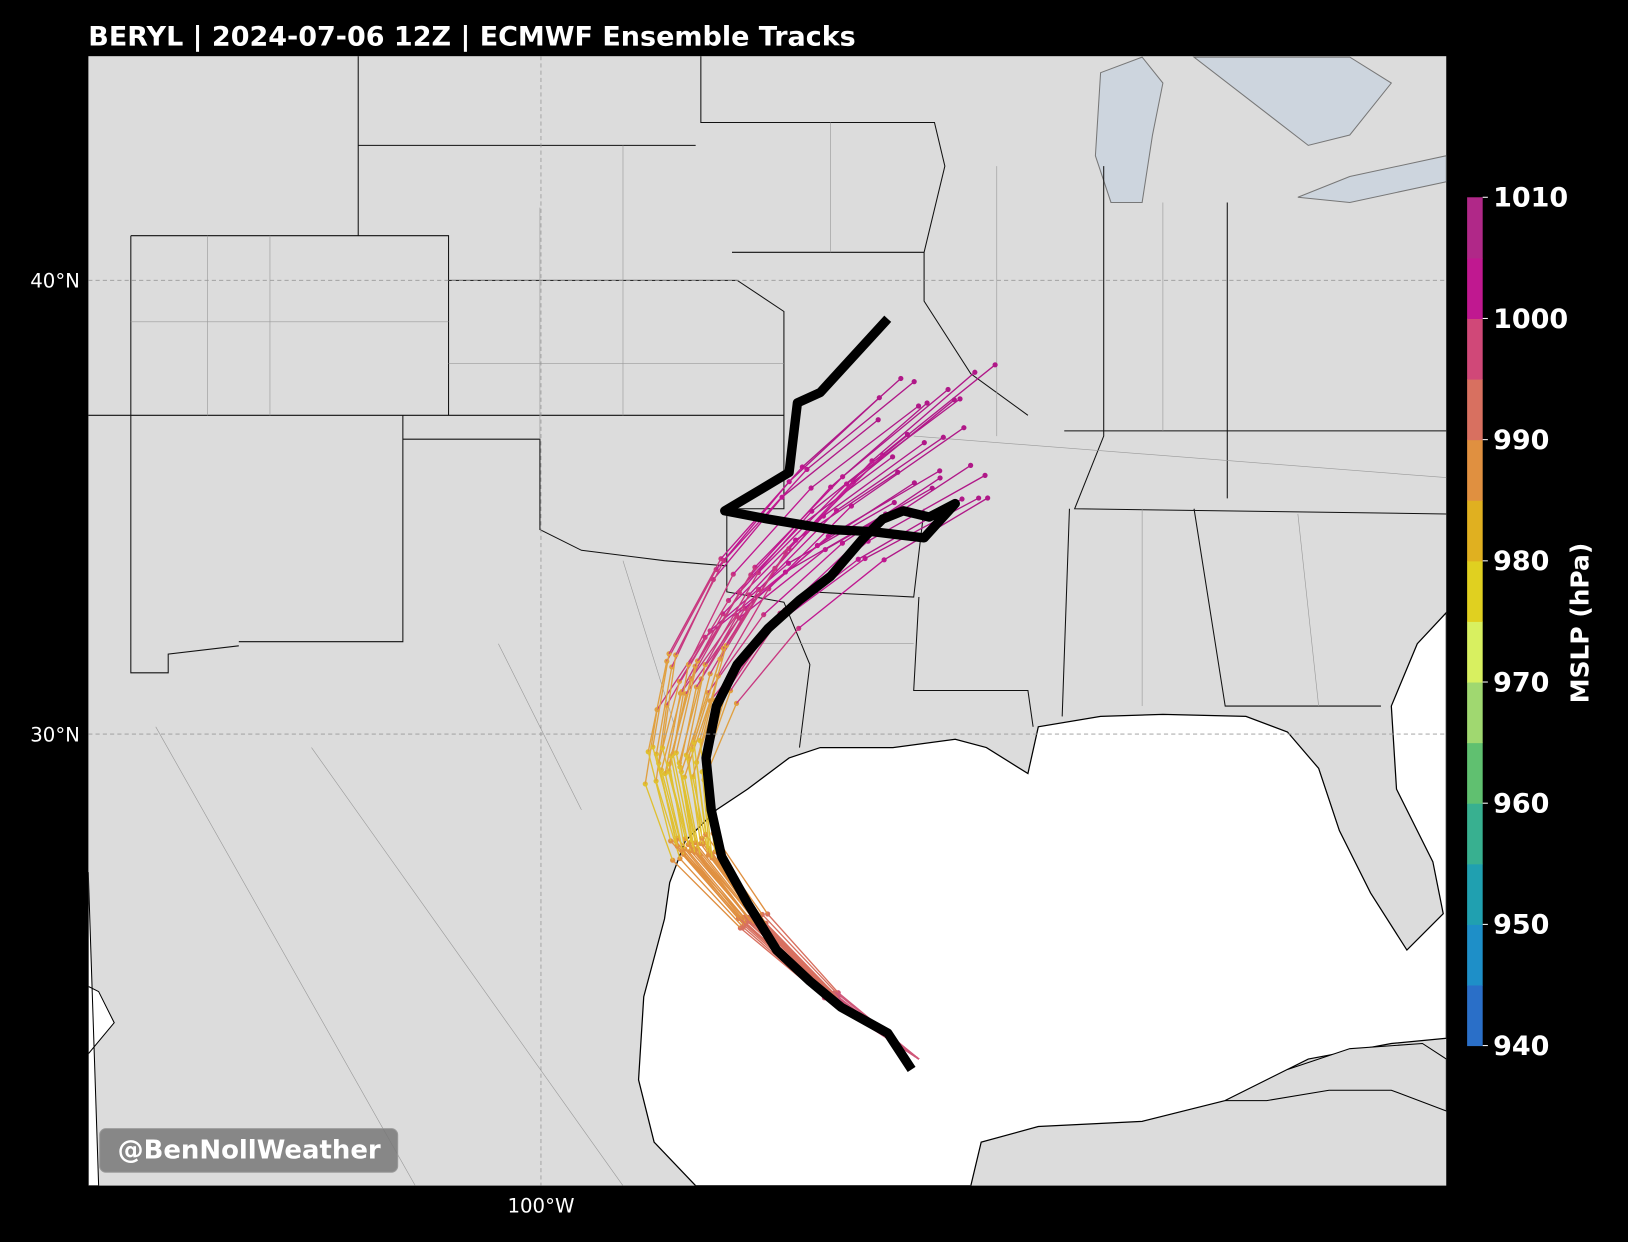 This screenshot has width=1628, height=1242. Describe the element at coordinates (55, 281) in the screenshot. I see `lat-label: 40°N` at that location.